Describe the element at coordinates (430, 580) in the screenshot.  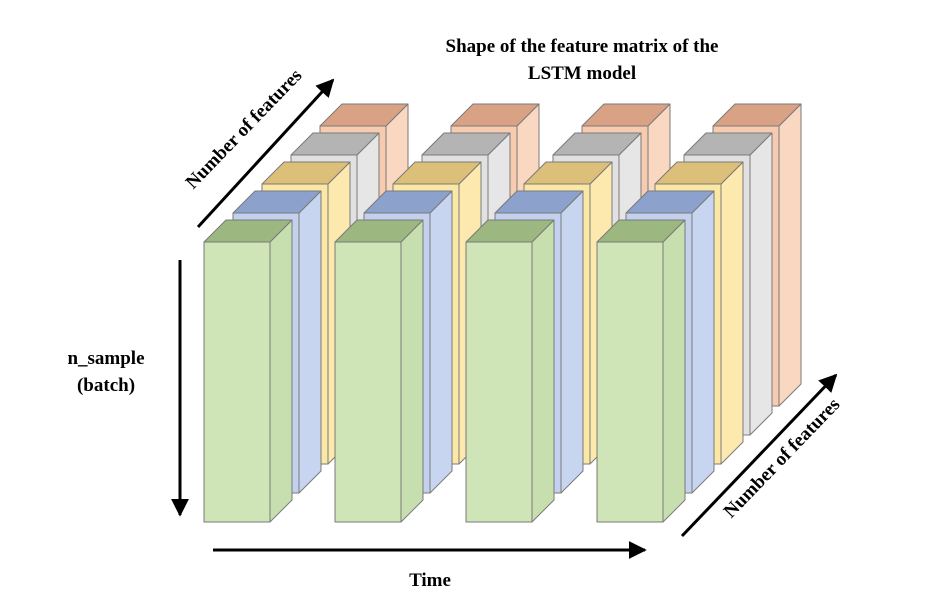
I see `time-label: Time` at that location.